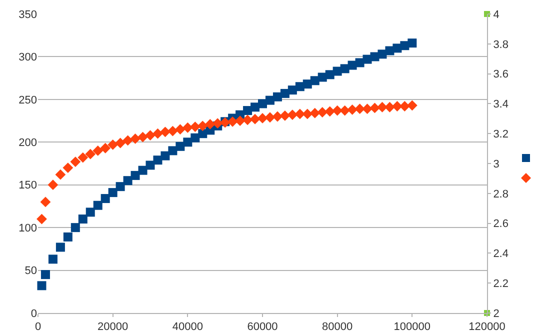 The width and height of the screenshot is (533, 335). Describe the element at coordinates (27, 58) in the screenshot. I see `y-tick-label: 300` at that location.